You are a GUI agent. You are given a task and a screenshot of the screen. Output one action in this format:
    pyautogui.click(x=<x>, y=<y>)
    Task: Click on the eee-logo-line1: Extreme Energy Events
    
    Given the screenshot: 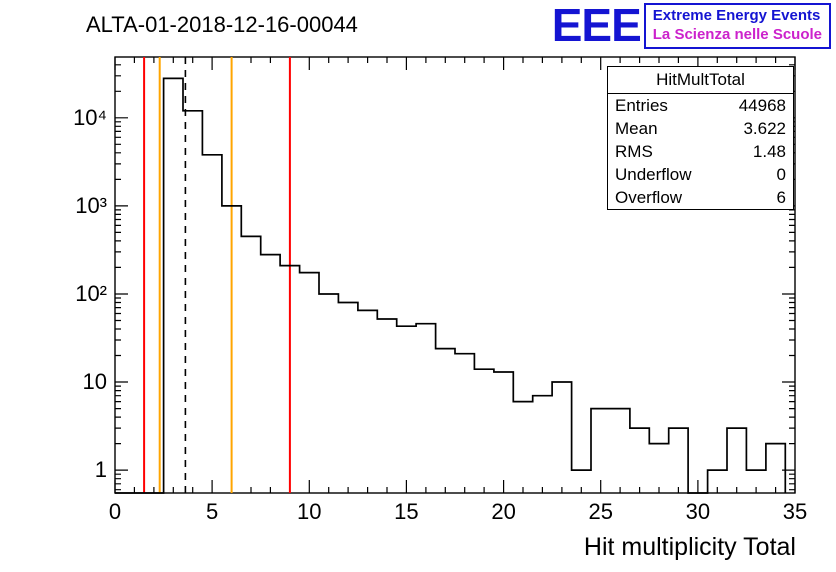 What is the action you would take?
    pyautogui.click(x=736, y=15)
    